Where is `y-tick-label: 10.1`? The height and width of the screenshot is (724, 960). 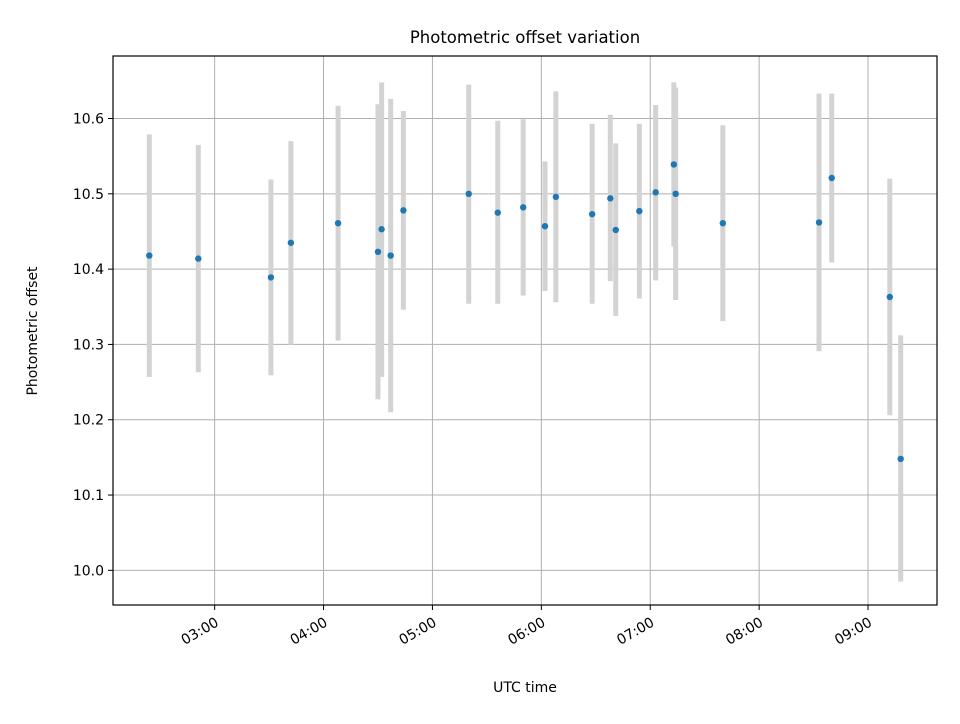 y-tick-label: 10.1 is located at coordinates (88, 496).